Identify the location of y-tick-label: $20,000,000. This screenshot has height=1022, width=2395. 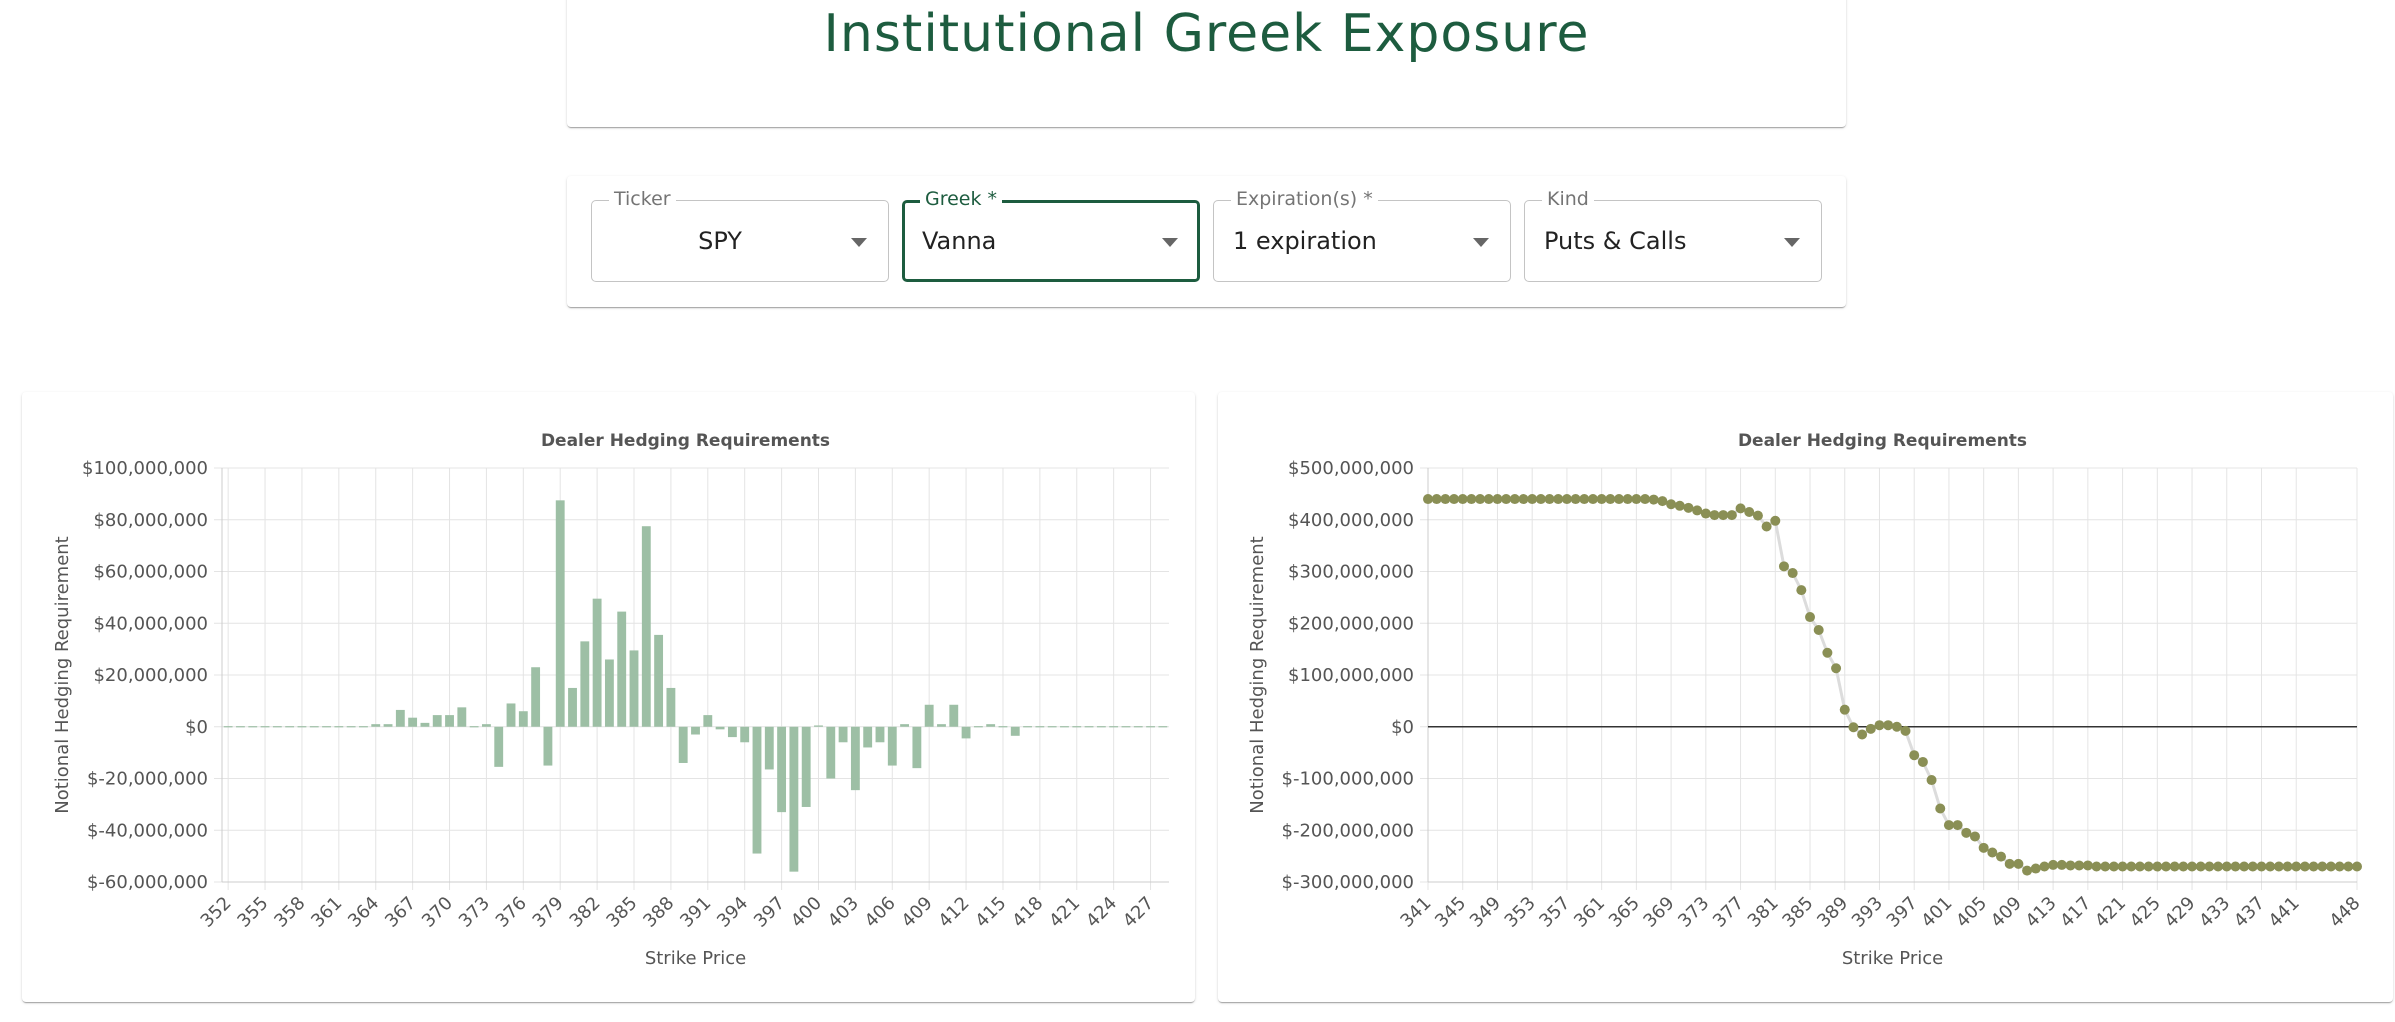
(150, 675).